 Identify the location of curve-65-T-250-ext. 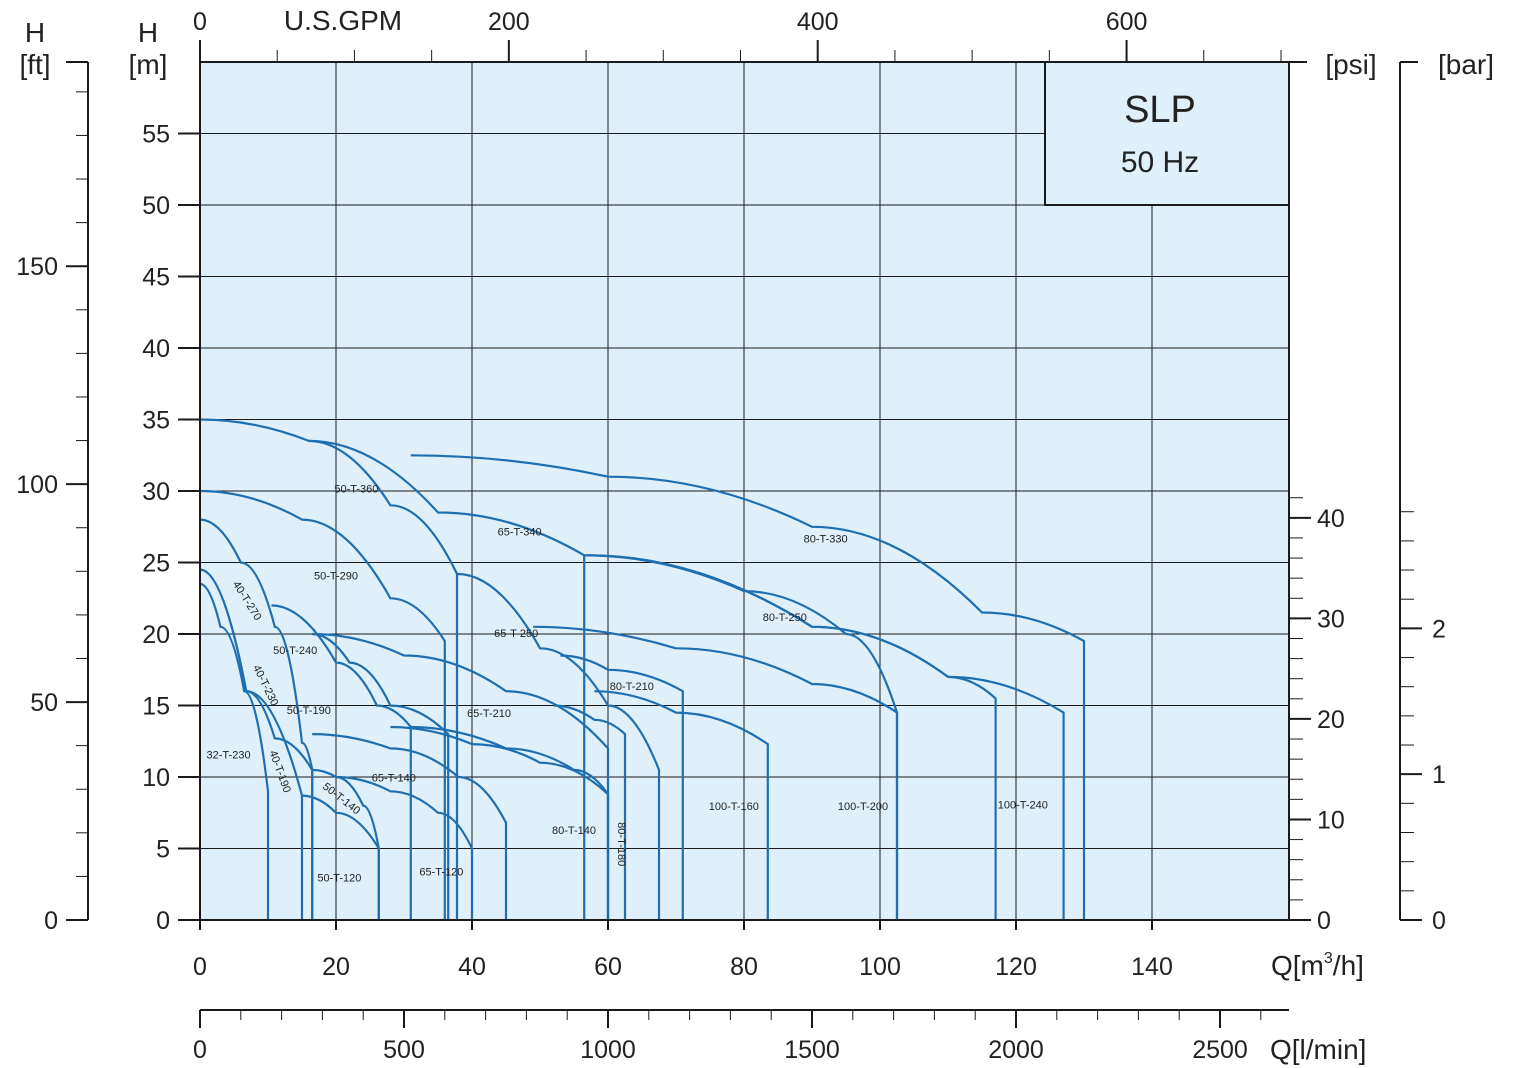
(558, 746).